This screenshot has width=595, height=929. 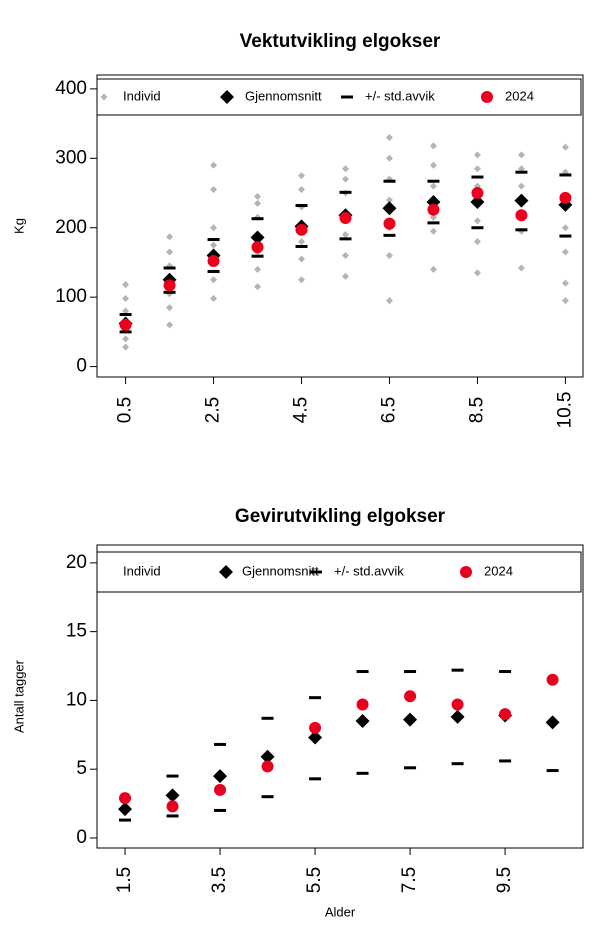 I want to click on y-axis-label: Antall tagger, so click(x=18, y=696).